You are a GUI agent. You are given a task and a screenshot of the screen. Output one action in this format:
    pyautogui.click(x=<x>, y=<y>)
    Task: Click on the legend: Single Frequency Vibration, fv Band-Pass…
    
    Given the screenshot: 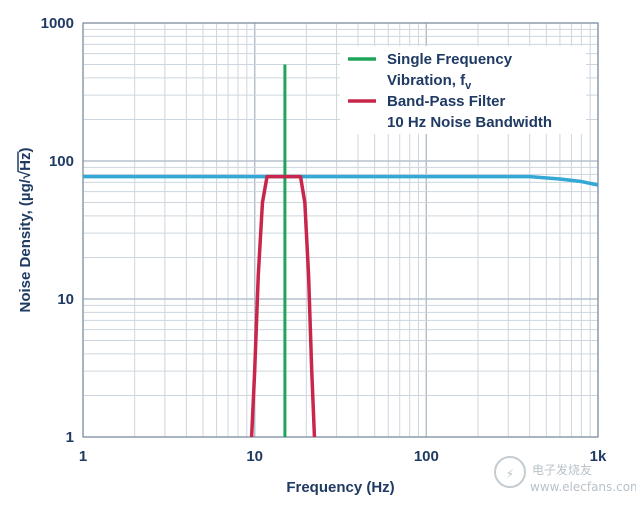 What is the action you would take?
    pyautogui.click(x=463, y=90)
    